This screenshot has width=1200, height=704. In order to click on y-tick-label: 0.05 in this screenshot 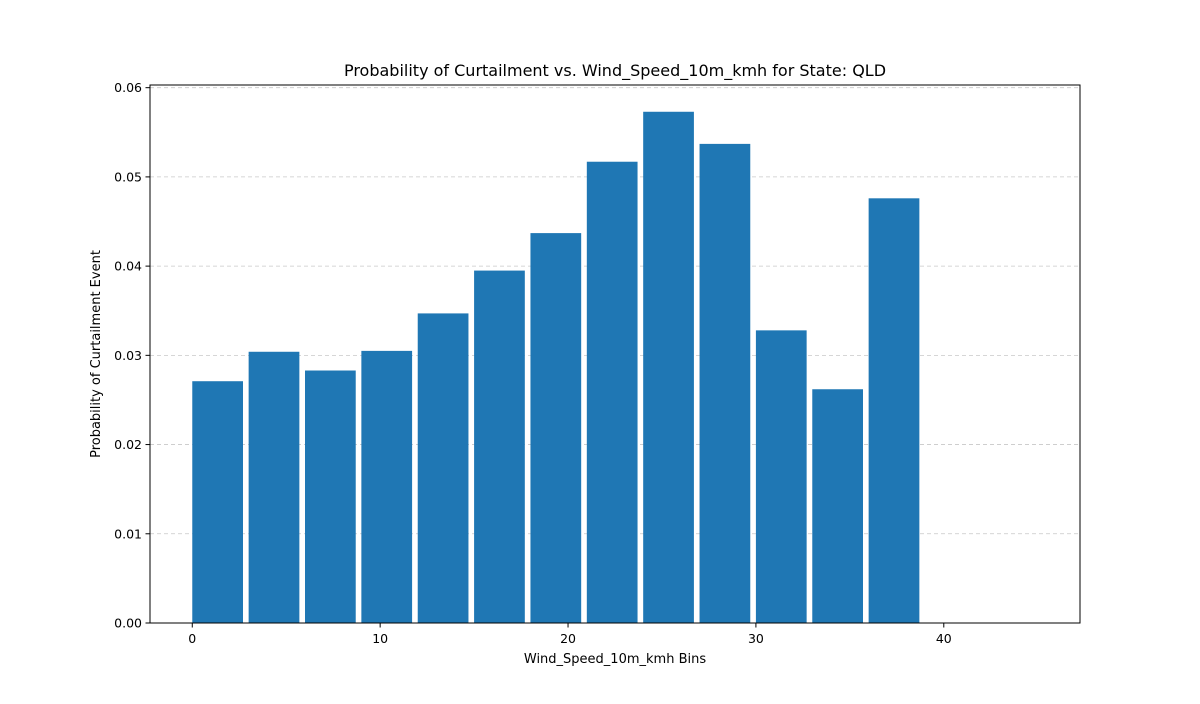, I will do `click(128, 176)`.